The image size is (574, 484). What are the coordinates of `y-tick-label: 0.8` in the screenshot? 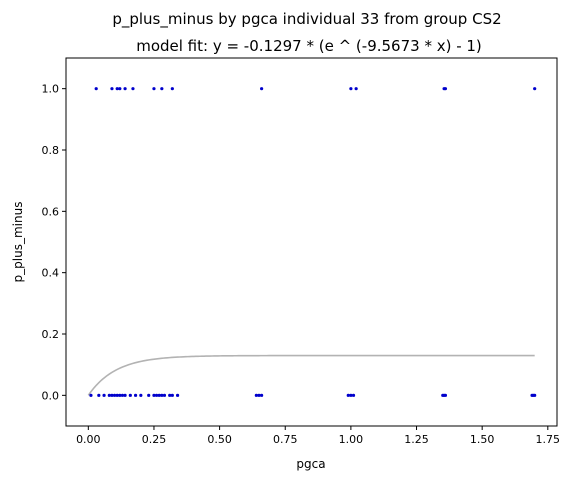 It's located at (51, 150).